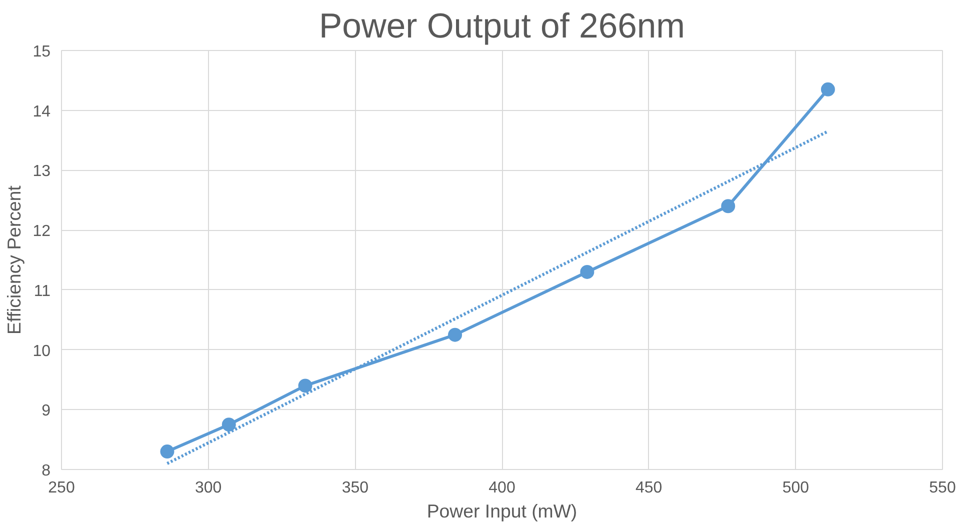 This screenshot has height=524, width=962. I want to click on x-tick-label: 300, so click(208, 488).